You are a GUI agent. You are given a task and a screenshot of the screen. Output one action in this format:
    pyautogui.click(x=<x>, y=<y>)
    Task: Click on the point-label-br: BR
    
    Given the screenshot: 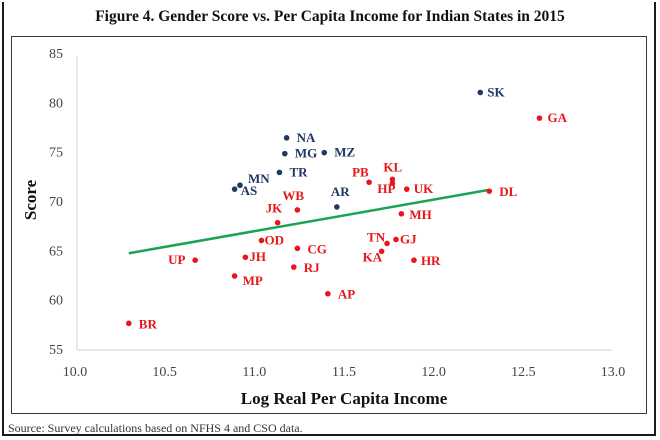 What is the action you would take?
    pyautogui.click(x=148, y=323)
    